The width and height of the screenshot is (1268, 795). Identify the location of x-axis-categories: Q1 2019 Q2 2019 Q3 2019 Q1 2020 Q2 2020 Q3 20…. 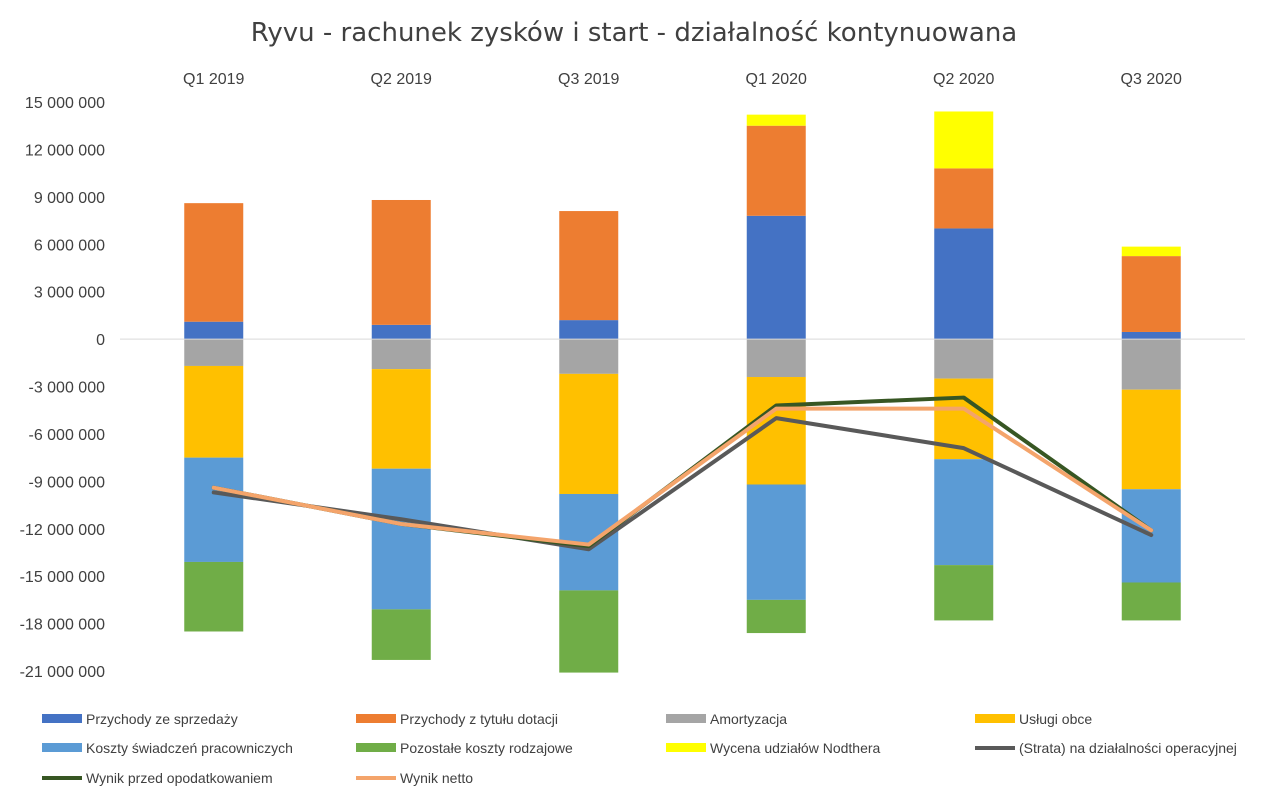
(682, 79).